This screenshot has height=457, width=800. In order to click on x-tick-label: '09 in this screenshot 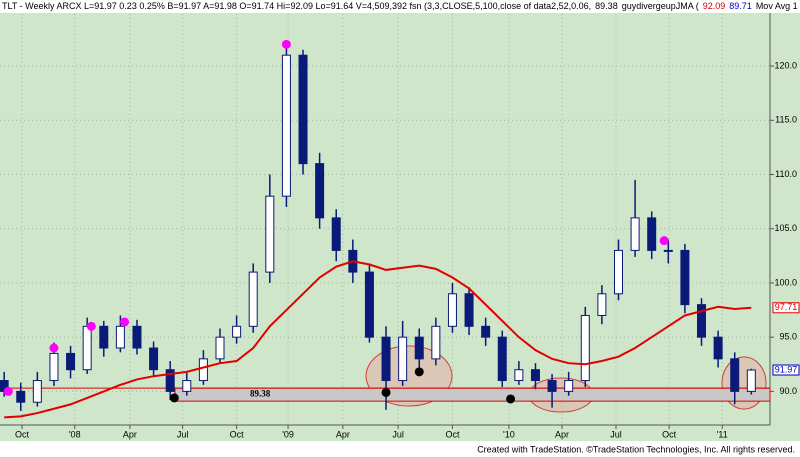, I will do `click(288, 434)`.